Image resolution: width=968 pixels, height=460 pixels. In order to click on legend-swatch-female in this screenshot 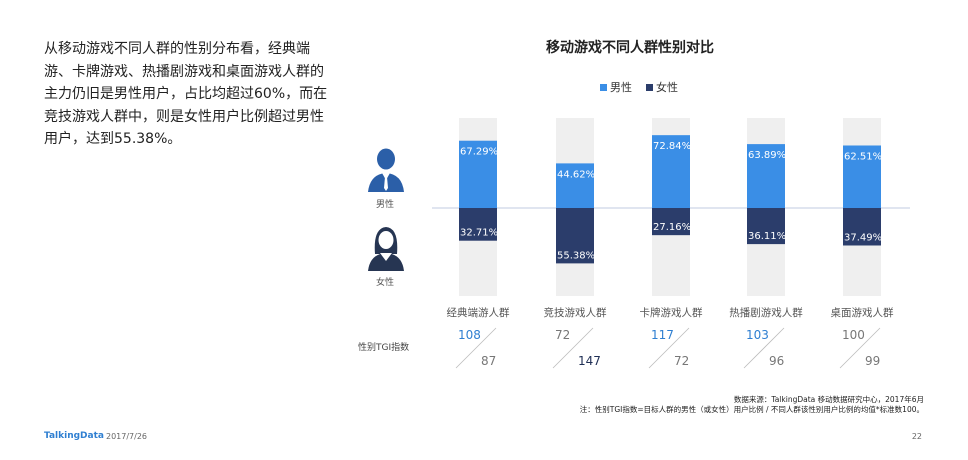, I will do `click(649, 87)`.